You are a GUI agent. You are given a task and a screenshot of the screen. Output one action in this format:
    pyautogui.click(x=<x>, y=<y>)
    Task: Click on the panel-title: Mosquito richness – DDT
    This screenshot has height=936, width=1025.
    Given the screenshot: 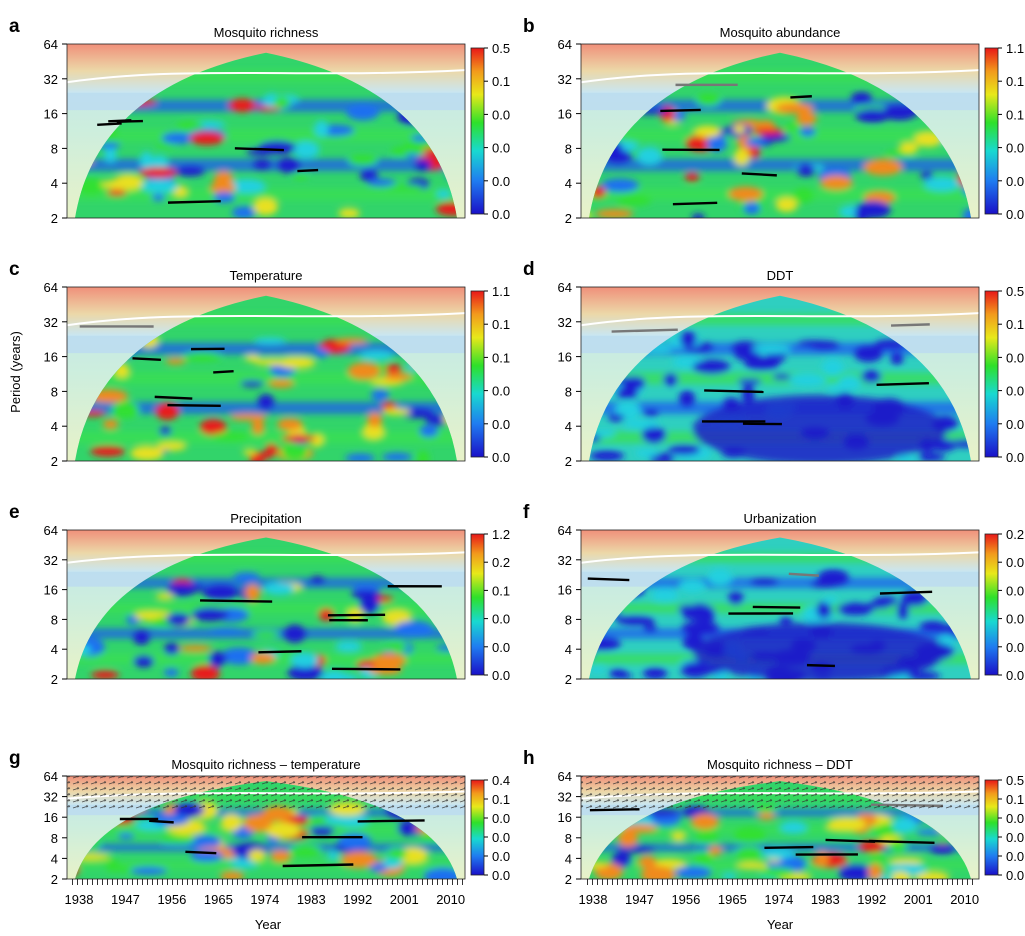 What is the action you would take?
    pyautogui.click(x=780, y=764)
    